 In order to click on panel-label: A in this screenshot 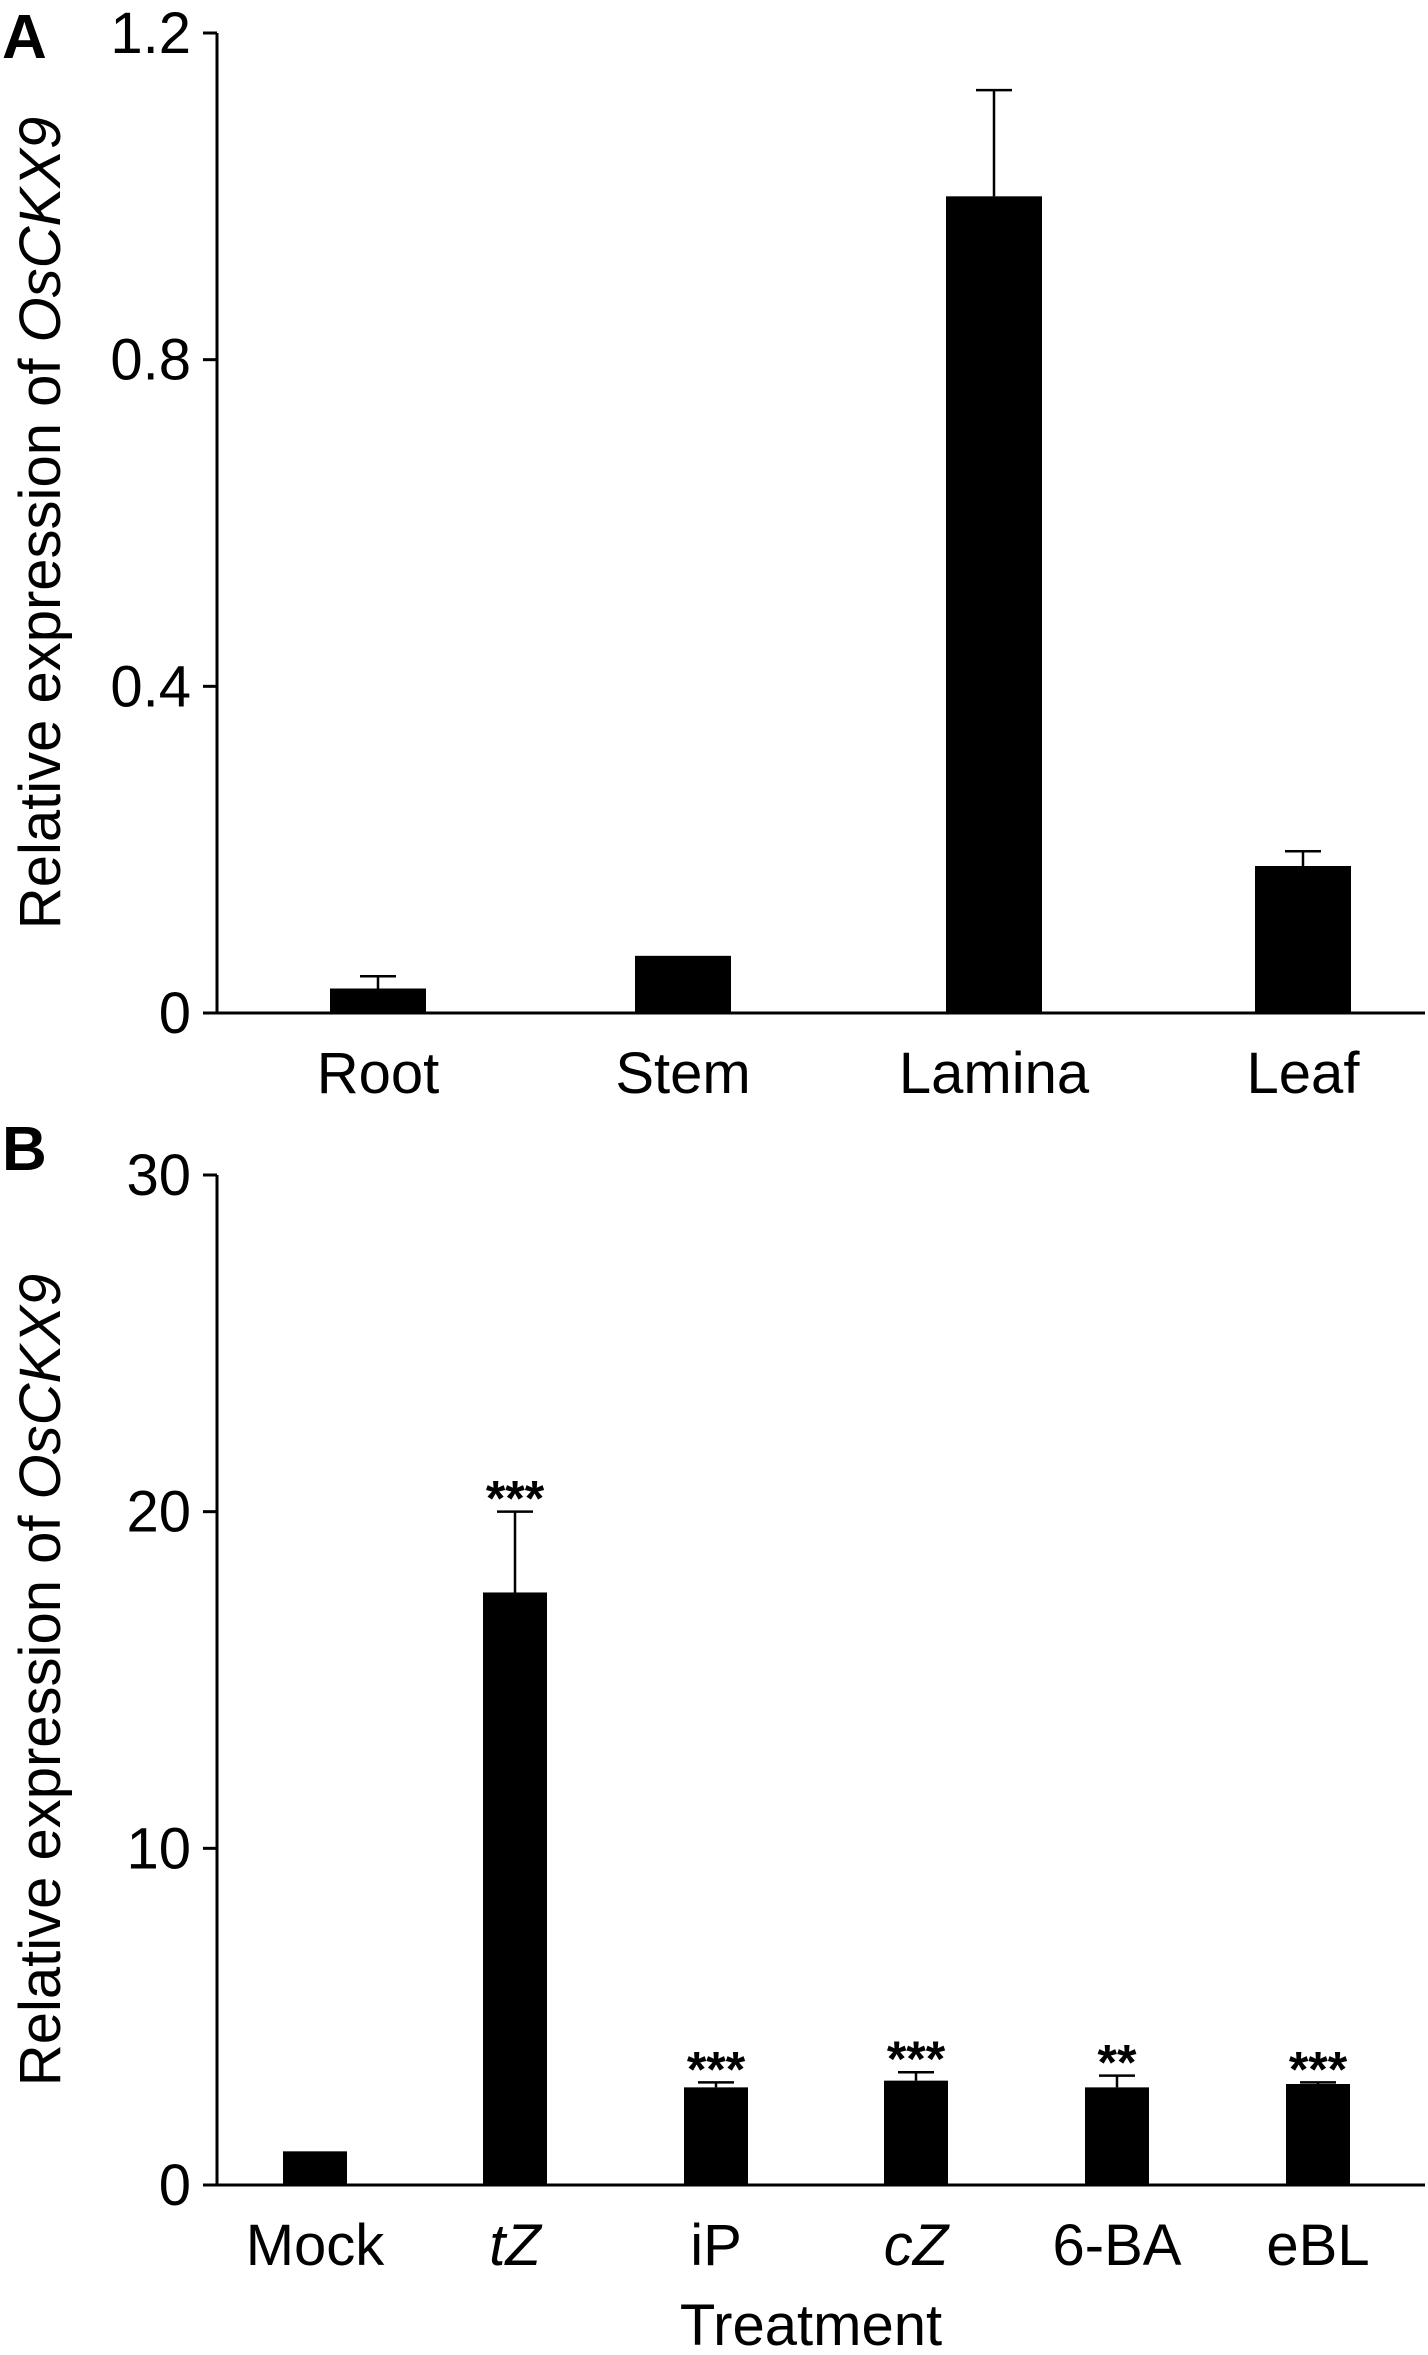, I will do `click(24, 37)`.